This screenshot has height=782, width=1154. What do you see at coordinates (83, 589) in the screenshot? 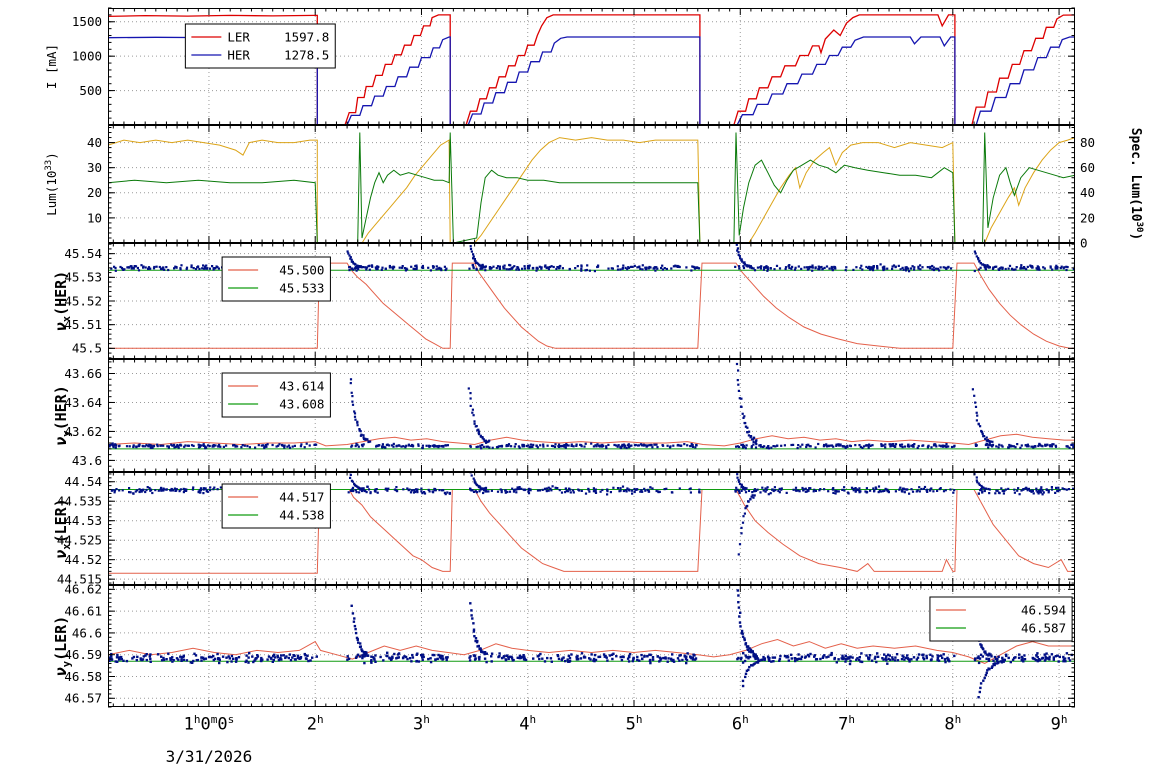
I see `svg-text: 46.62` at bounding box center [83, 589].